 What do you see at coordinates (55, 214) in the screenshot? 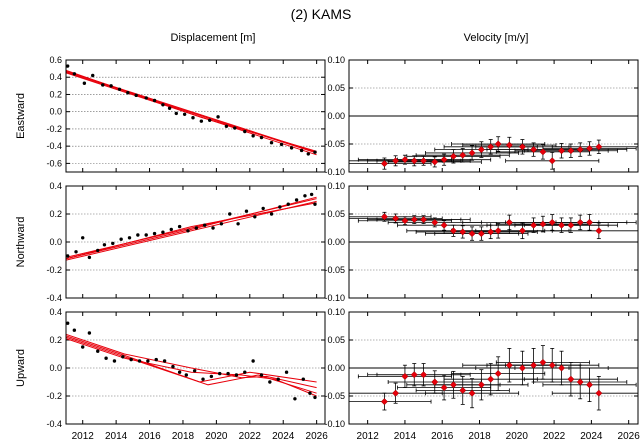
I see `y-tick-label: 0.2` at bounding box center [55, 214].